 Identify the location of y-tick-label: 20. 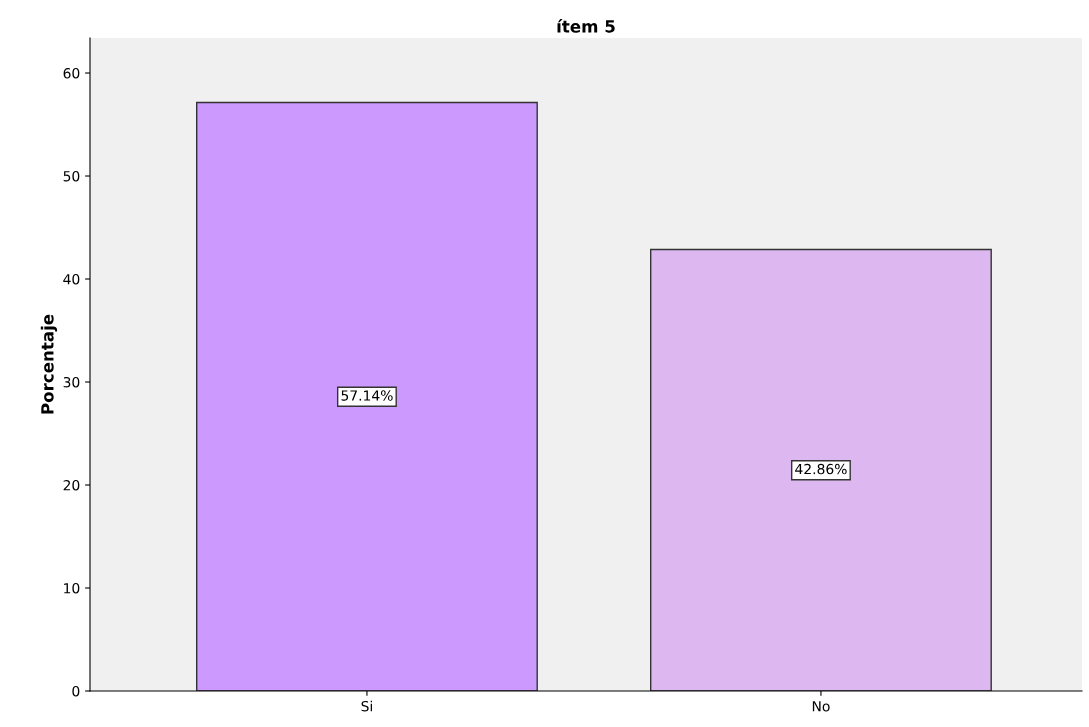
(71, 485).